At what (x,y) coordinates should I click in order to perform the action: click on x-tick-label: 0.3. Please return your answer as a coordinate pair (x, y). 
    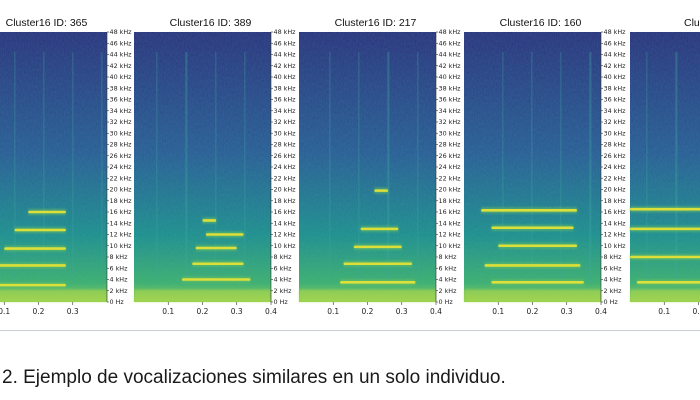
    Looking at the image, I should click on (73, 311).